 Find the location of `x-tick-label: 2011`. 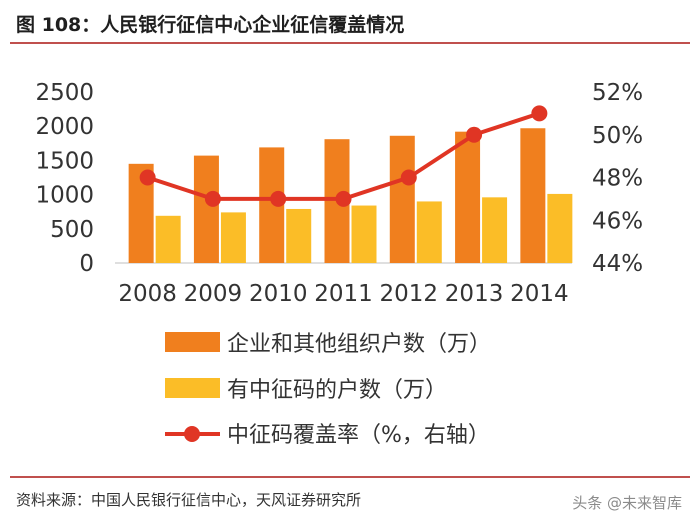

x-tick-label: 2011 is located at coordinates (343, 294).